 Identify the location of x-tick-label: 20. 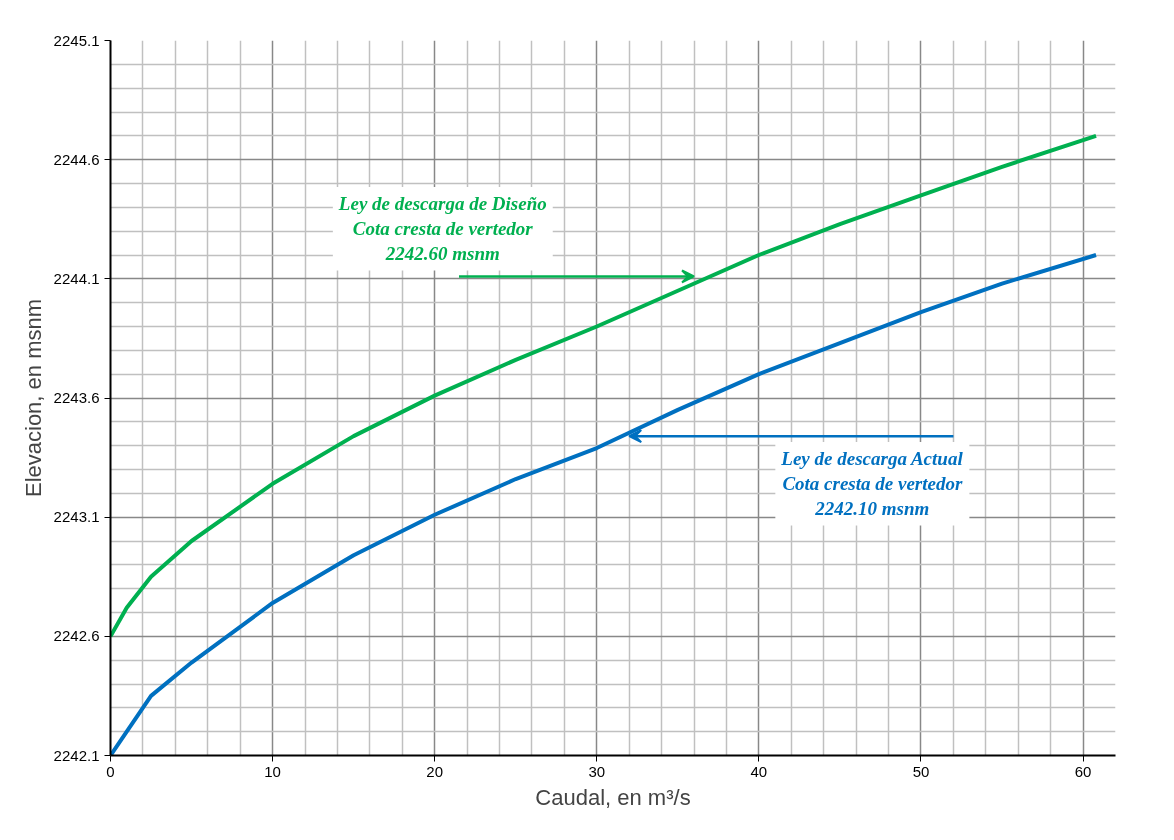
(435, 771).